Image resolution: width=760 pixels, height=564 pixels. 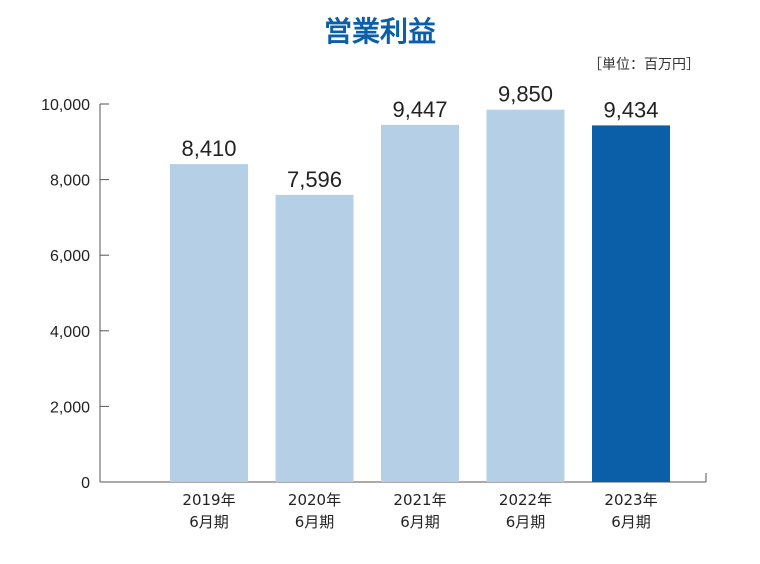 What do you see at coordinates (419, 109) in the screenshot?
I see `value-label-2: 9,447` at bounding box center [419, 109].